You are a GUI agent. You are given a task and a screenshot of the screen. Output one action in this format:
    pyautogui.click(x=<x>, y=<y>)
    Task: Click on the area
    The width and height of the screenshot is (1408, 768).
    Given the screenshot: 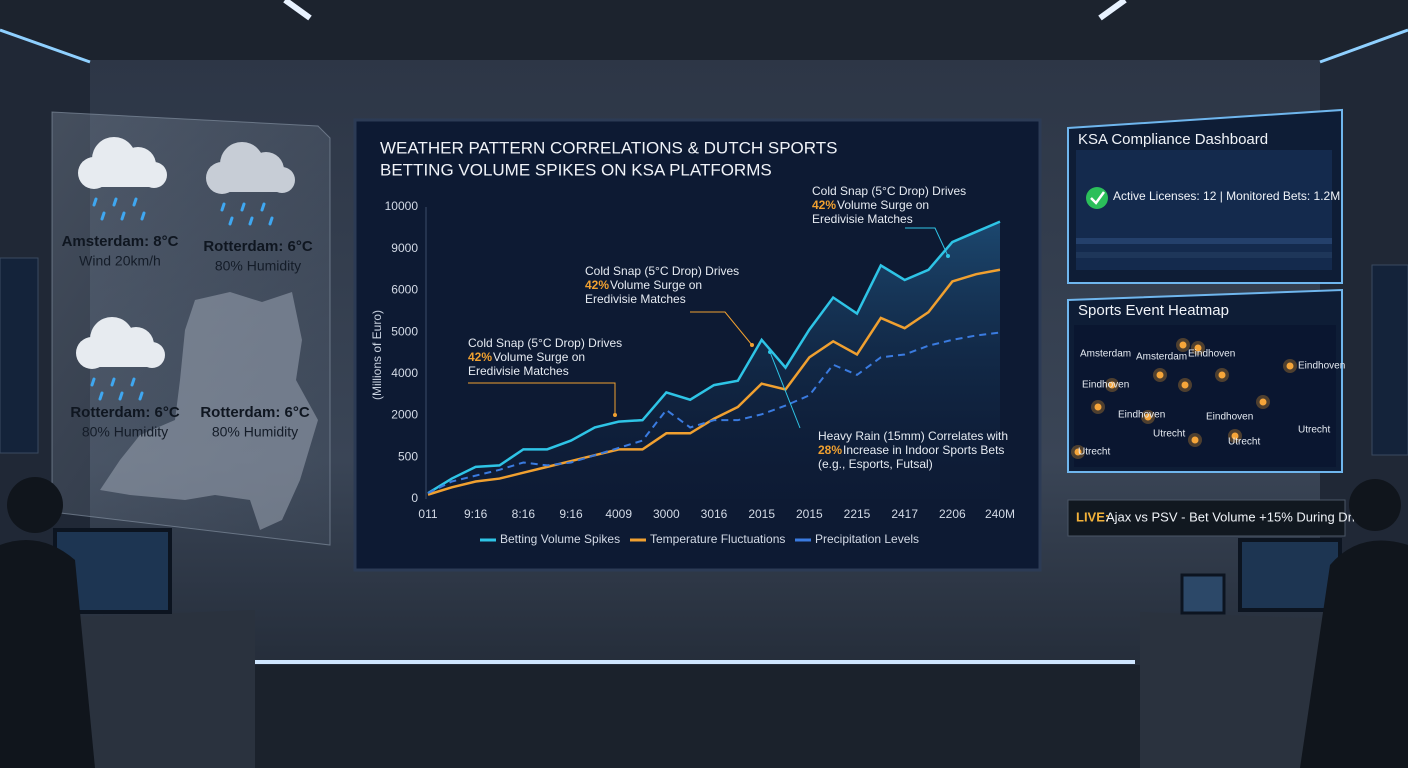 What is the action you would take?
    pyautogui.click(x=714, y=360)
    